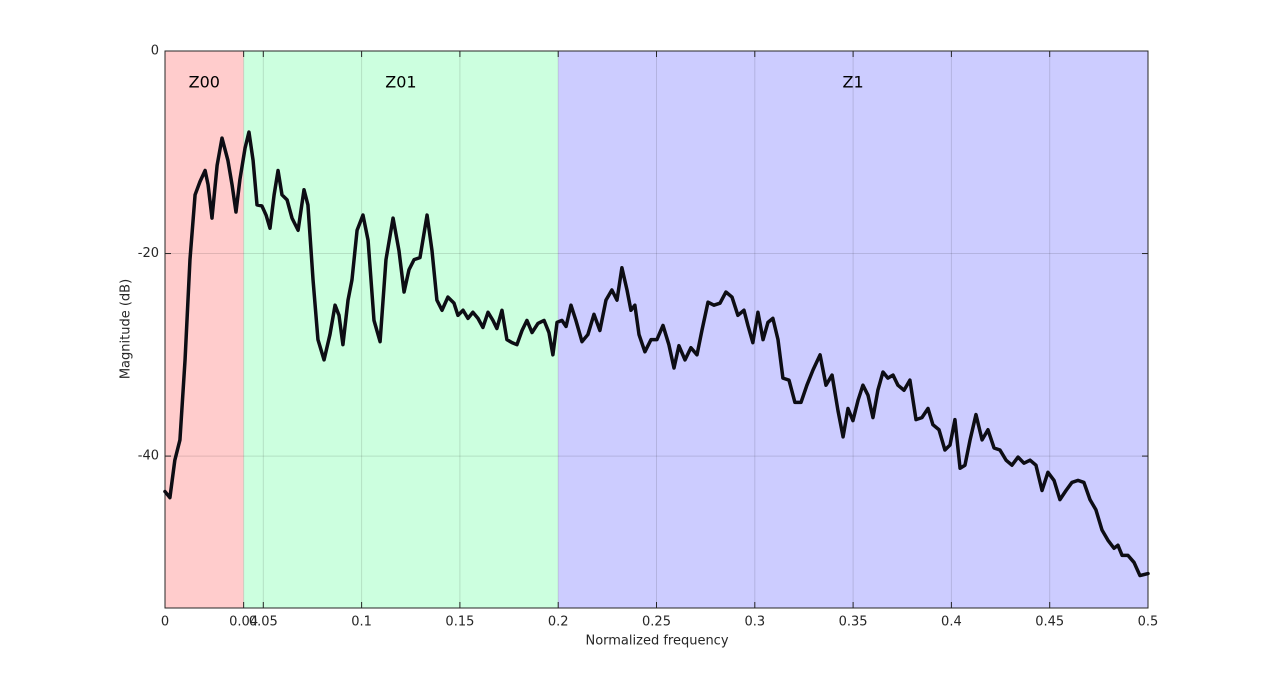  I want to click on x-tick-label: 0.04, so click(243, 622).